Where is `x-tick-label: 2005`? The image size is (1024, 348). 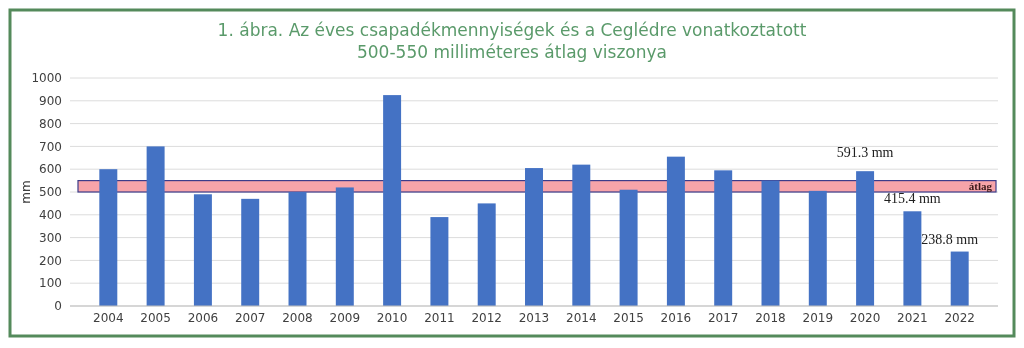
x-tick-label: 2005 is located at coordinates (155, 318).